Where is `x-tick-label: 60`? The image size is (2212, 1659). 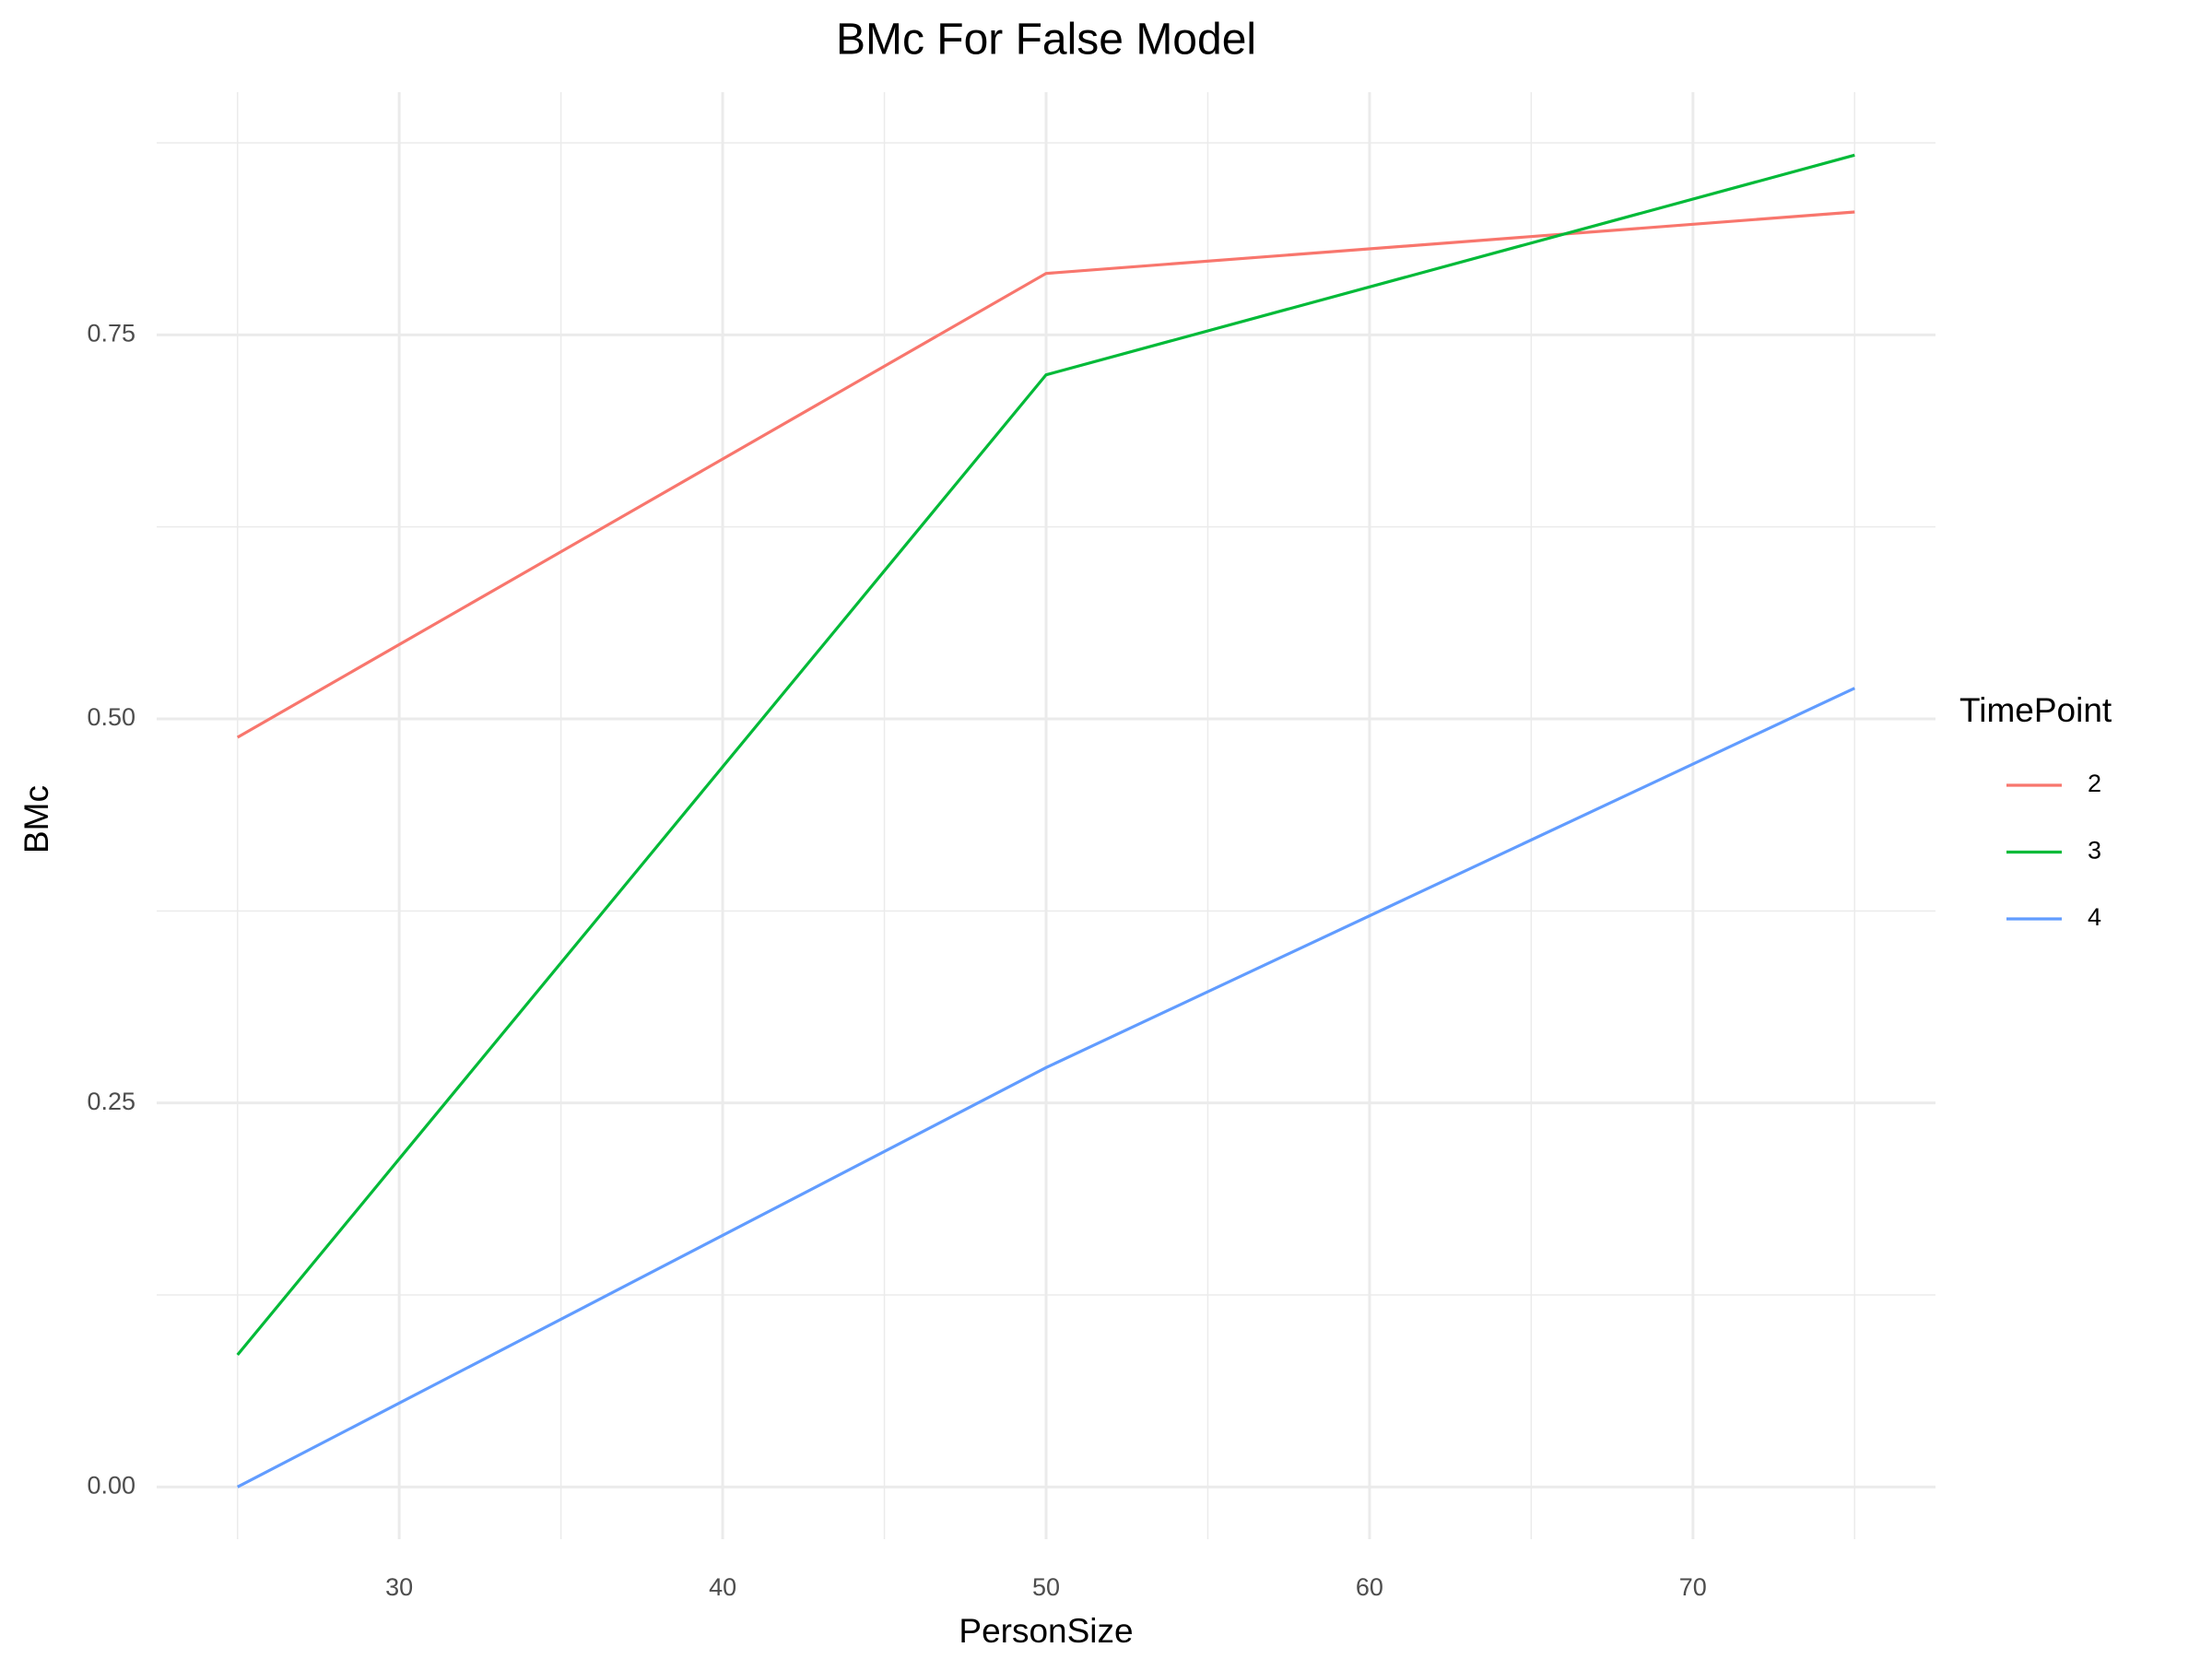
x-tick-label: 60 is located at coordinates (1369, 1587).